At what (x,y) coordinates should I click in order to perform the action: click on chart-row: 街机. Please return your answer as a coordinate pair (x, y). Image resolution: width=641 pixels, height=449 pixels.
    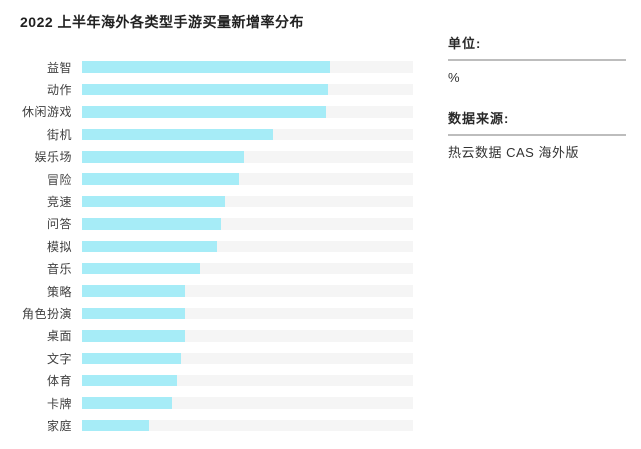
    Looking at the image, I should click on (213, 134).